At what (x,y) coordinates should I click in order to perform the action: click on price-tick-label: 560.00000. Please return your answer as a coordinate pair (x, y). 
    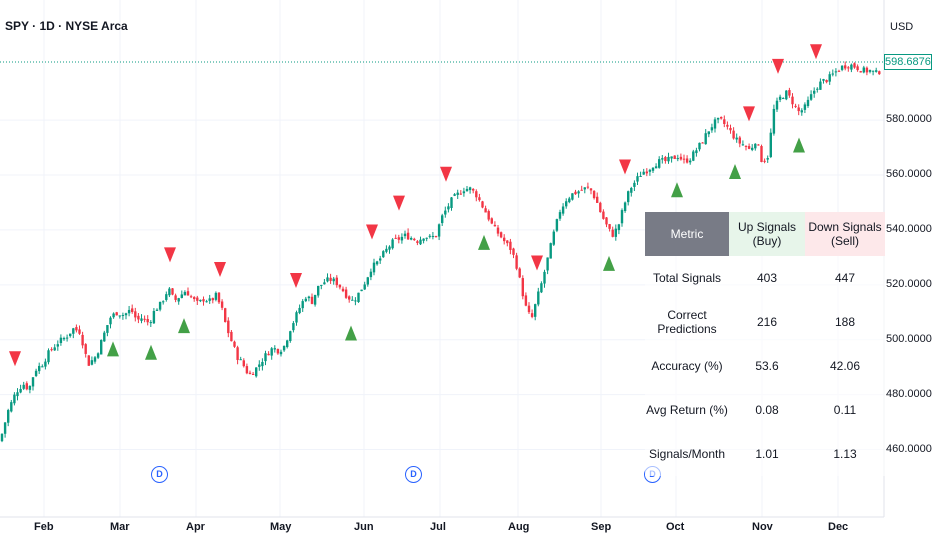
    Looking at the image, I should click on (909, 174).